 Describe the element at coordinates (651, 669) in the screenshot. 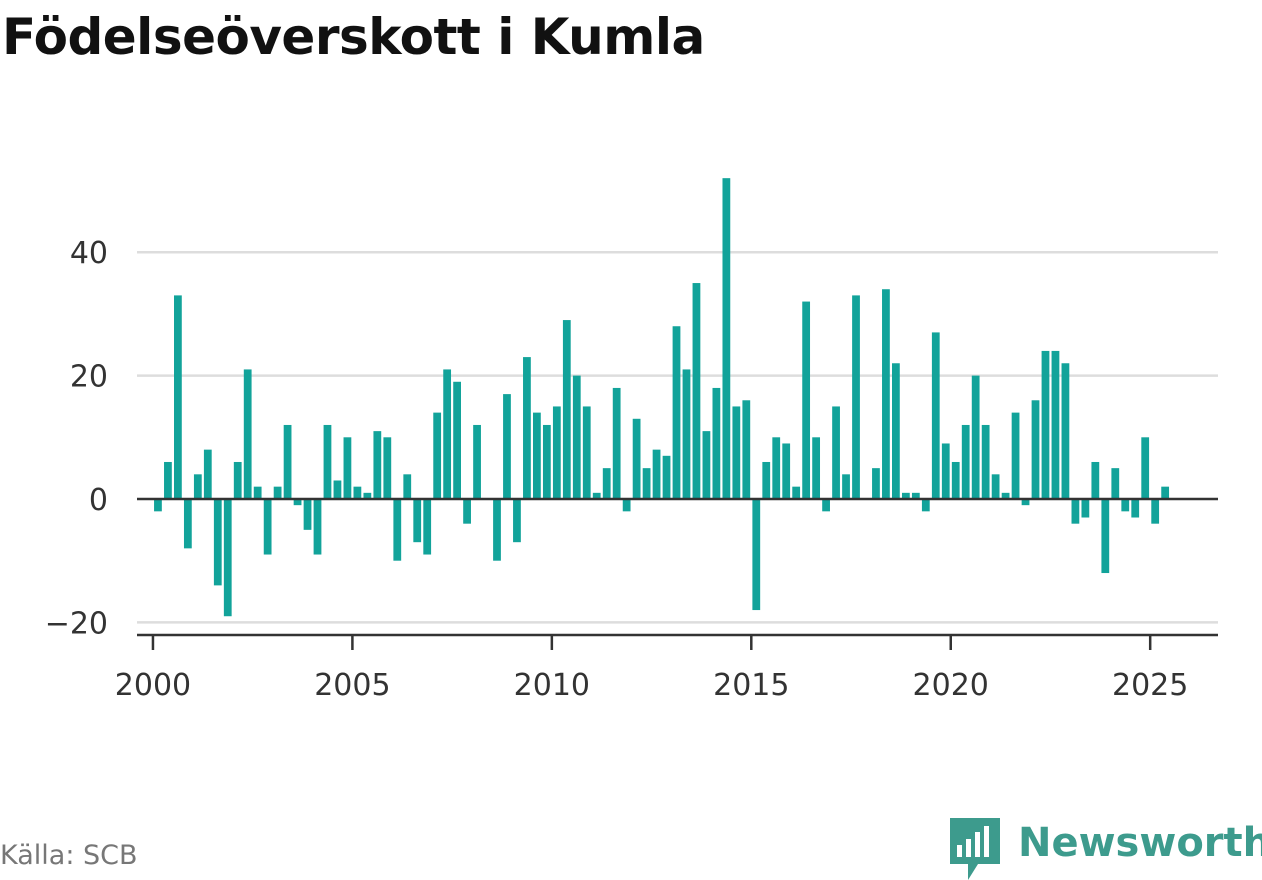

I see `x-axis-tick-labels: 2000 2005 2010 2015 2020 2025` at that location.